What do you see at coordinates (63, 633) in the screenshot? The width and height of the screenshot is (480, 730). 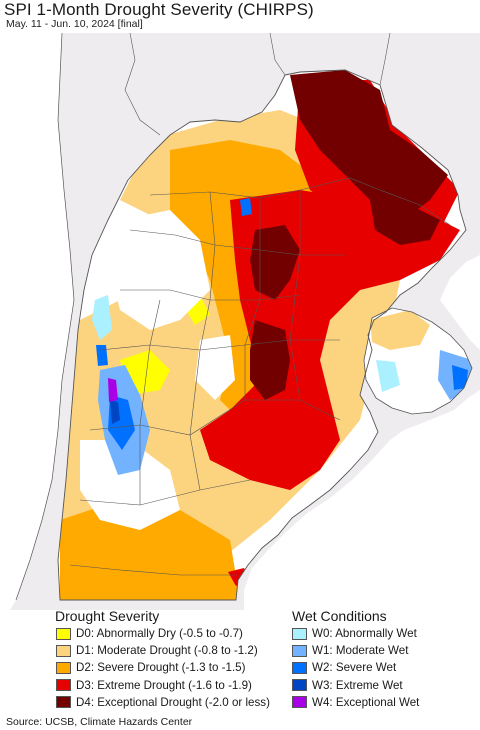 I see `swatch-d0` at bounding box center [63, 633].